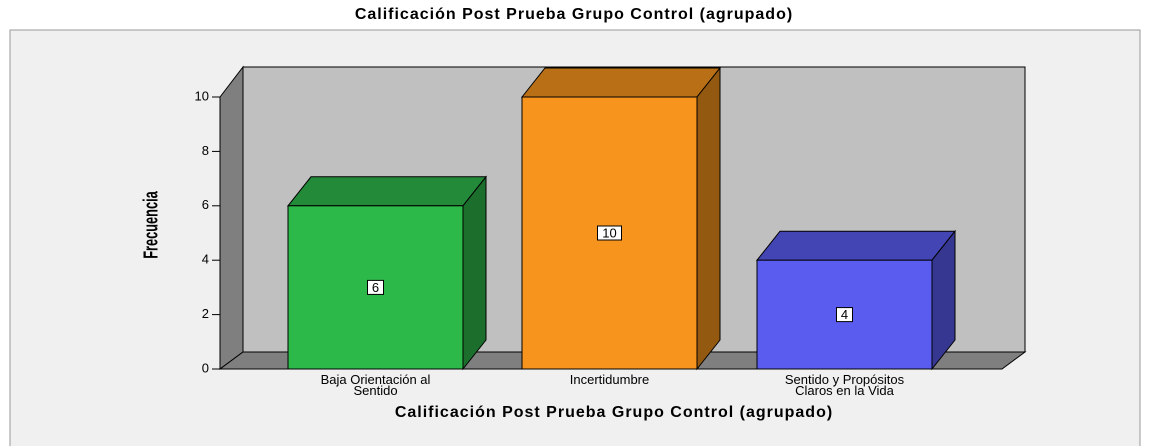  Describe the element at coordinates (150, 225) in the screenshot. I see `y-axis-label: Frecuencia` at that location.